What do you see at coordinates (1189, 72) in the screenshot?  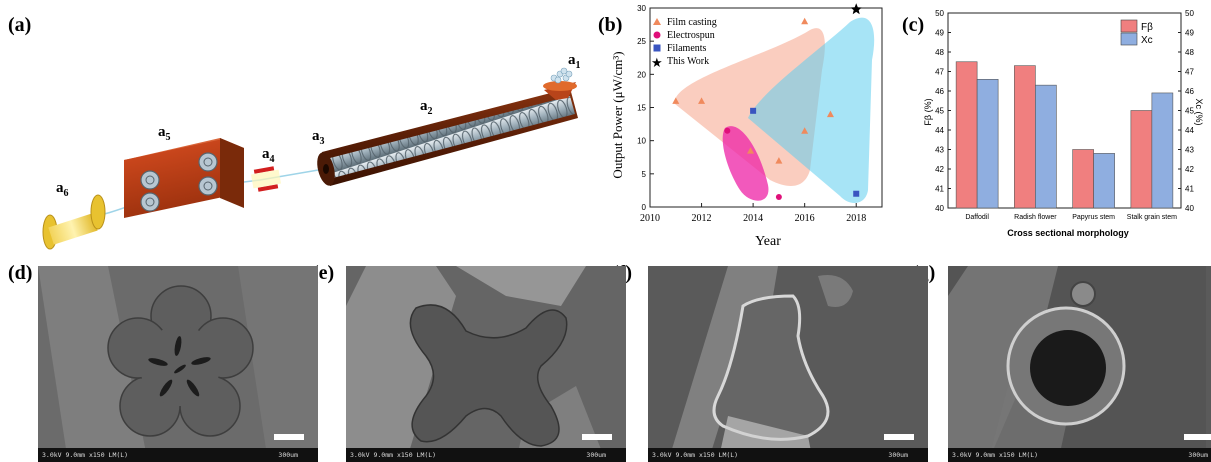 I see `y-tick-label-right: 47` at bounding box center [1189, 72].